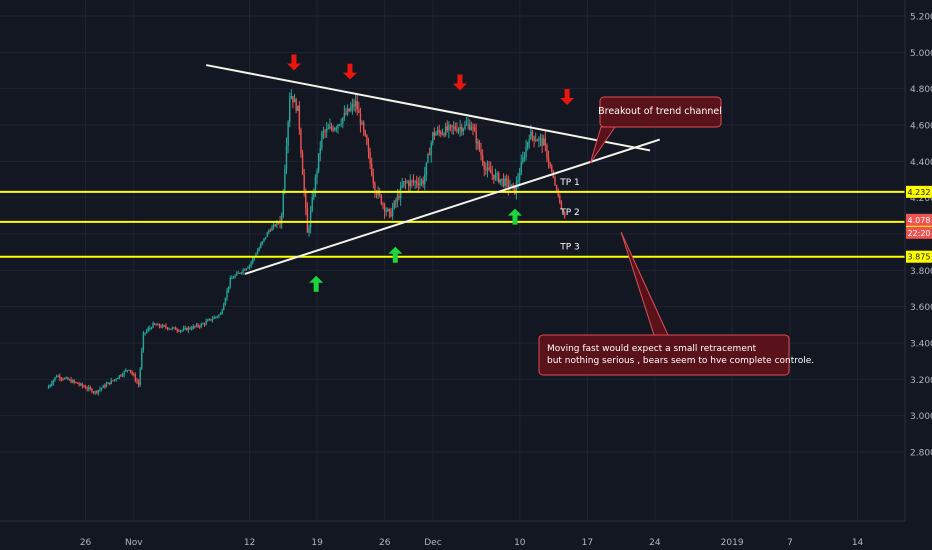 This screenshot has height=550, width=932. Describe the element at coordinates (790, 543) in the screenshot. I see `time-tick-label: 7` at that location.